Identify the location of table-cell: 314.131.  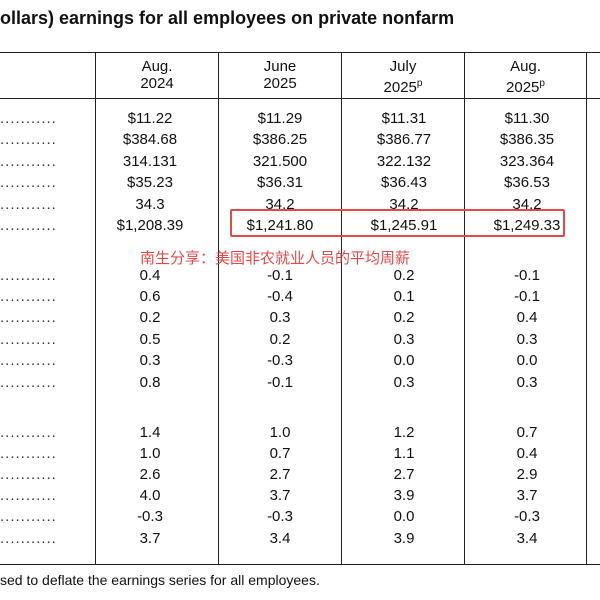
(150, 161).